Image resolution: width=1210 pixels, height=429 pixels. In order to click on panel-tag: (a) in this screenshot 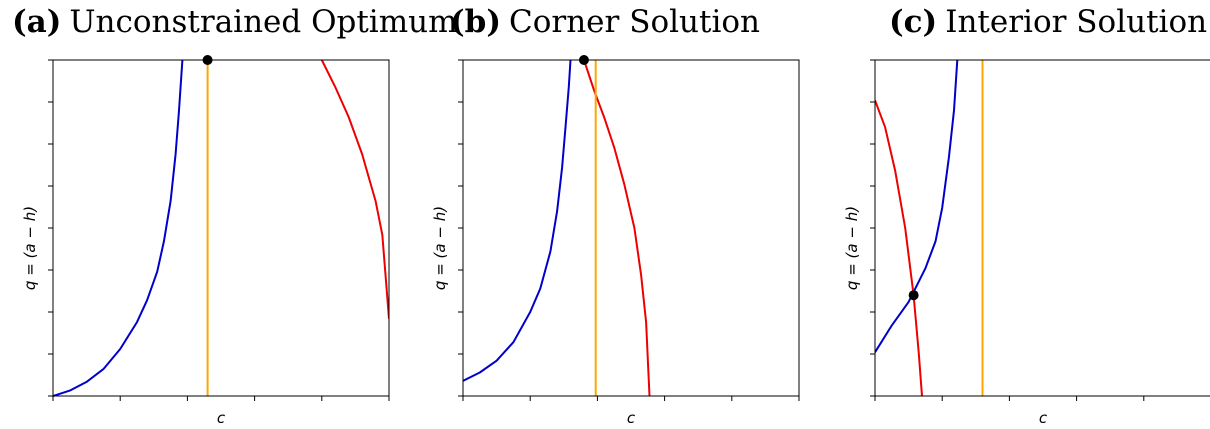, I will do `click(36, 22)`.